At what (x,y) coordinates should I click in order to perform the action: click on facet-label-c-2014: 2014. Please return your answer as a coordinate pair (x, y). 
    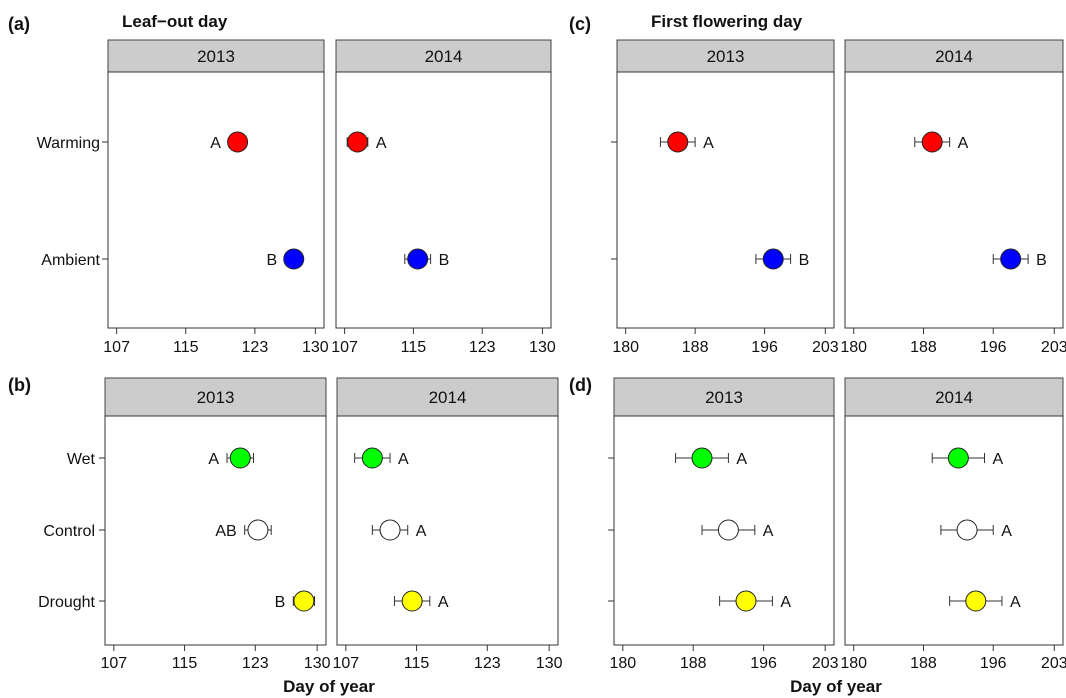
    Looking at the image, I should click on (954, 56).